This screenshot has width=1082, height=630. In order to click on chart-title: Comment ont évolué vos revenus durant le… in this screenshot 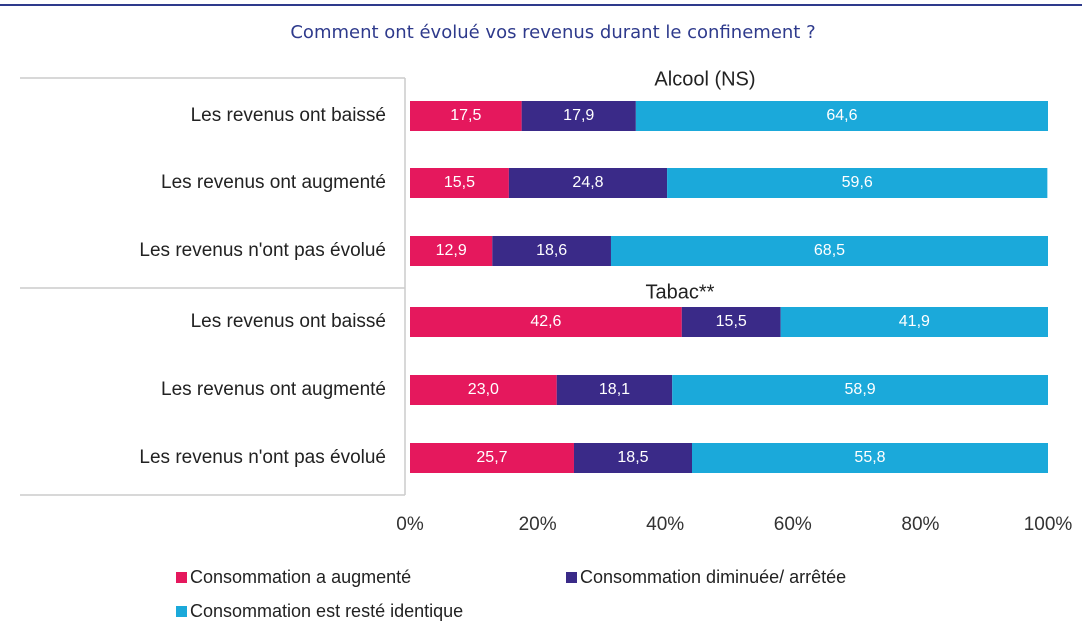, I will do `click(552, 32)`.